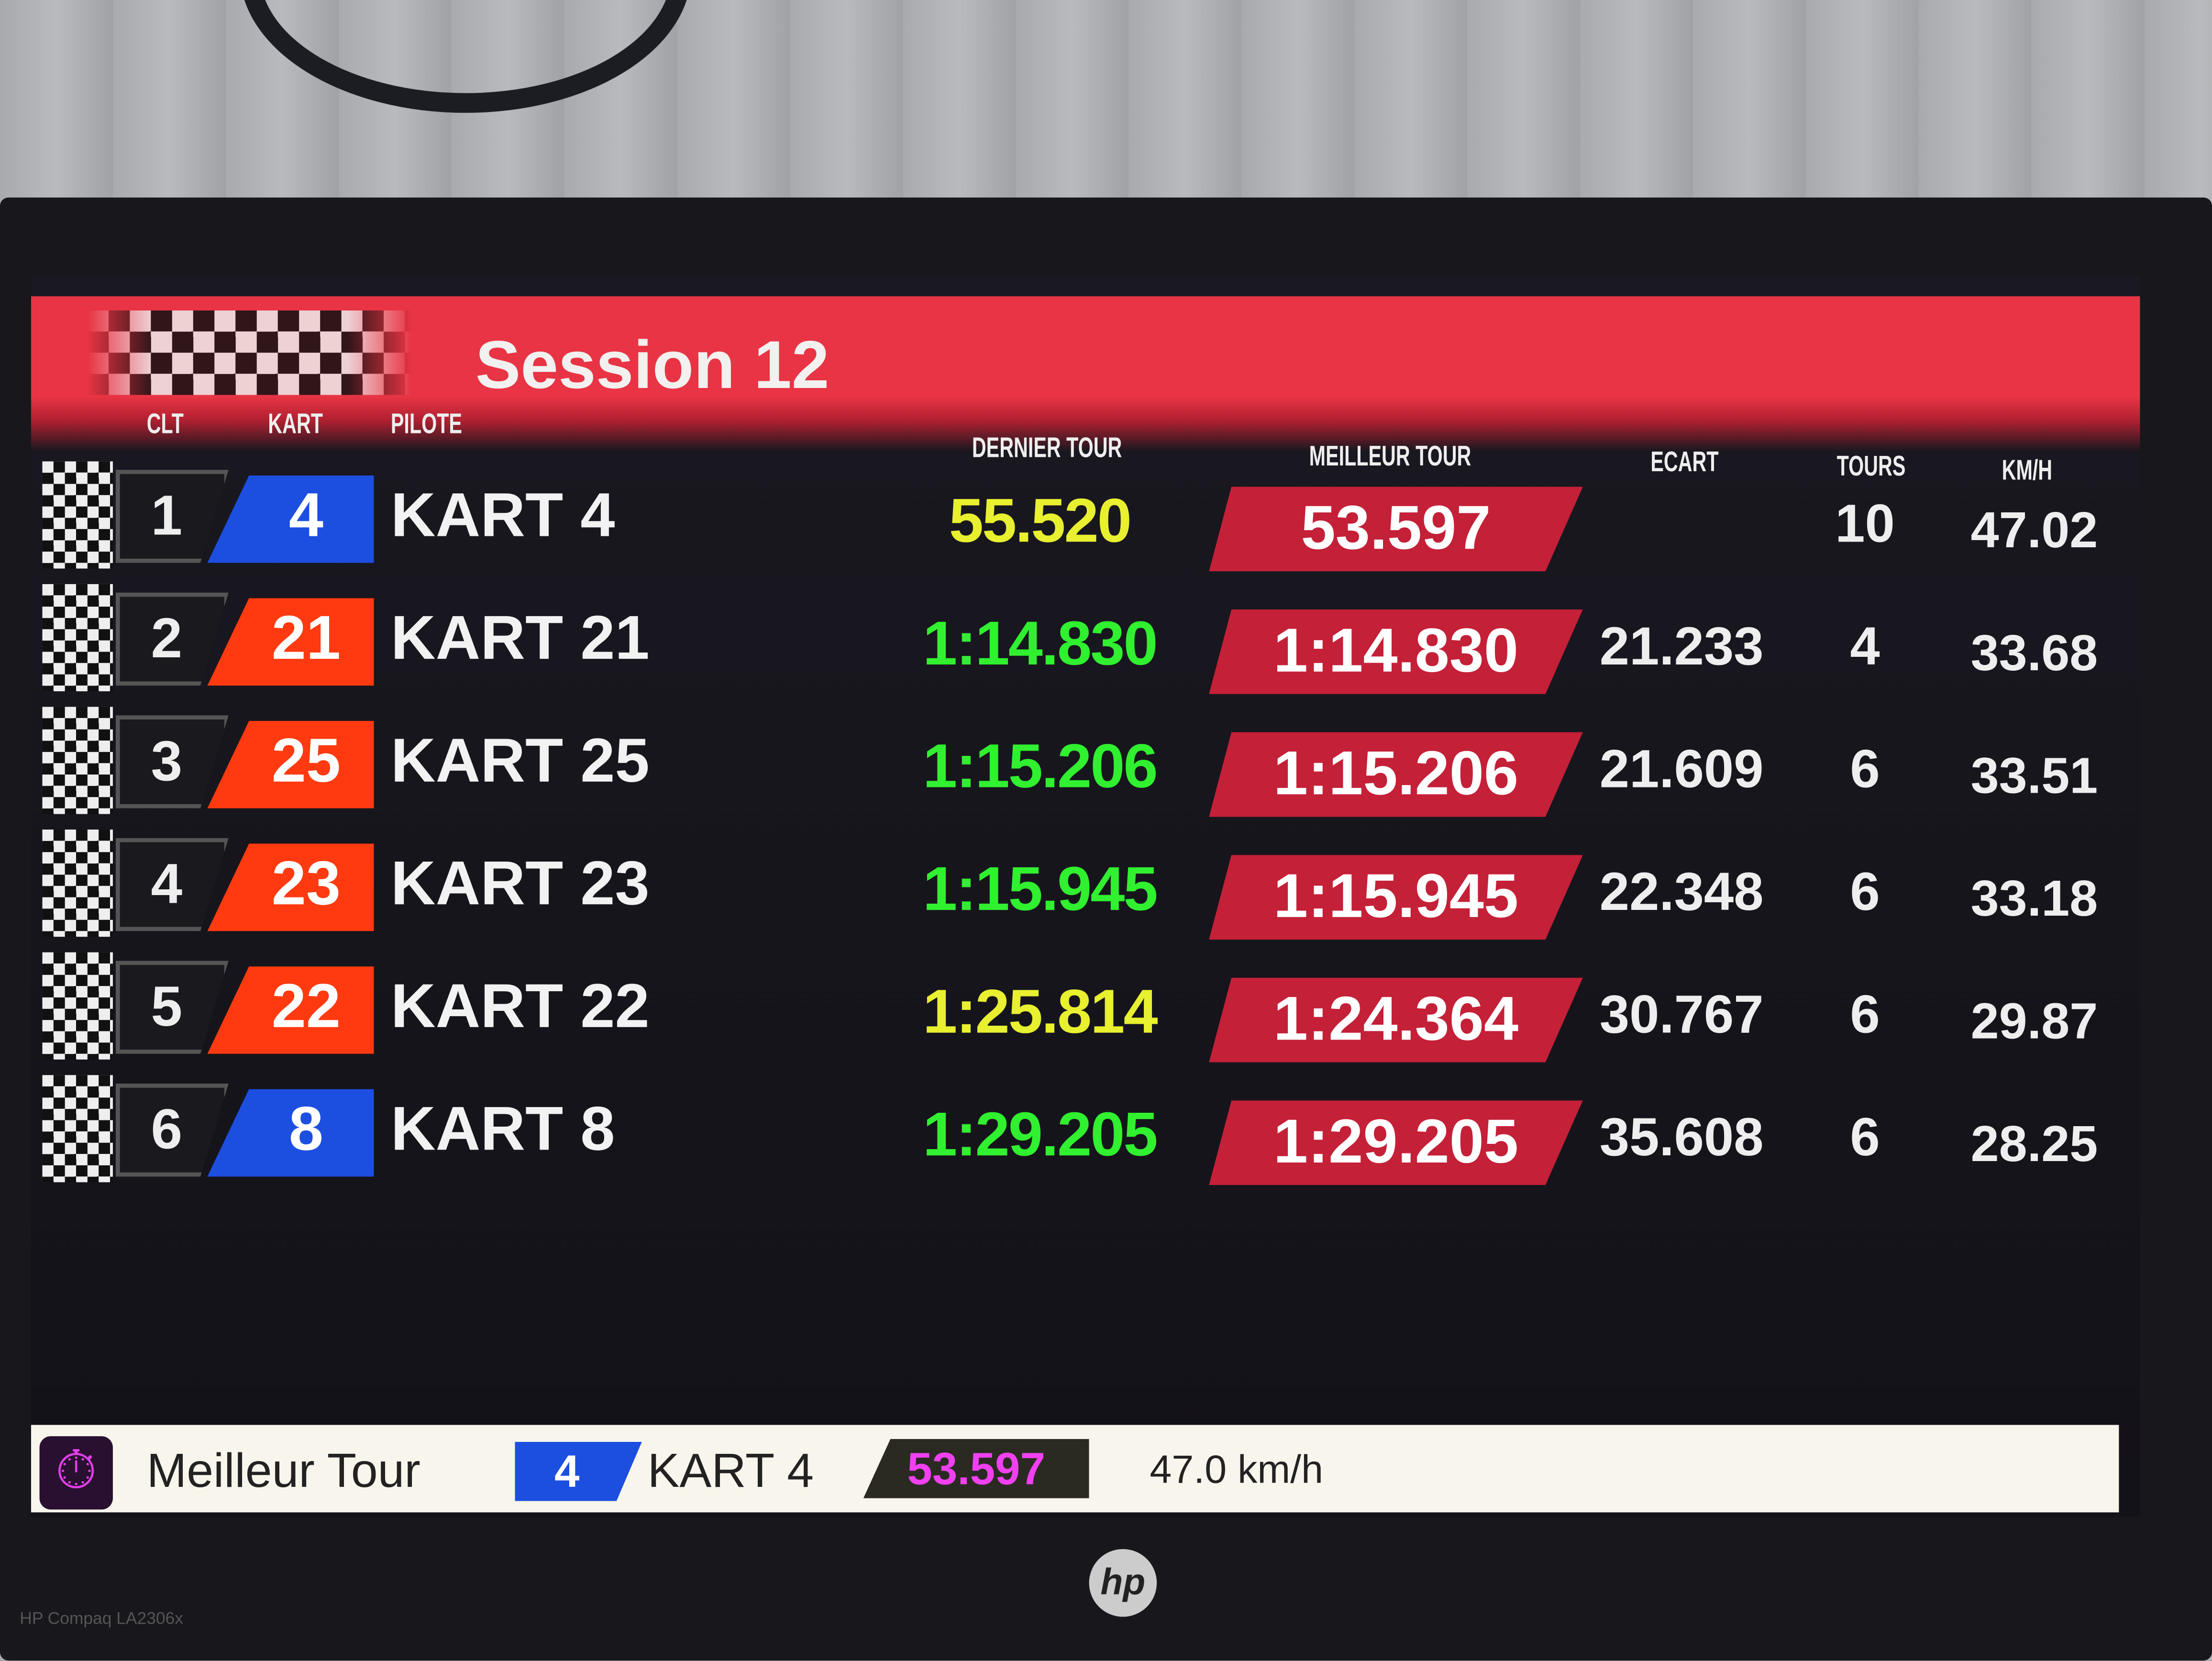 This screenshot has height=1661, width=2212. Describe the element at coordinates (172, 639) in the screenshot. I see `position: 2` at that location.